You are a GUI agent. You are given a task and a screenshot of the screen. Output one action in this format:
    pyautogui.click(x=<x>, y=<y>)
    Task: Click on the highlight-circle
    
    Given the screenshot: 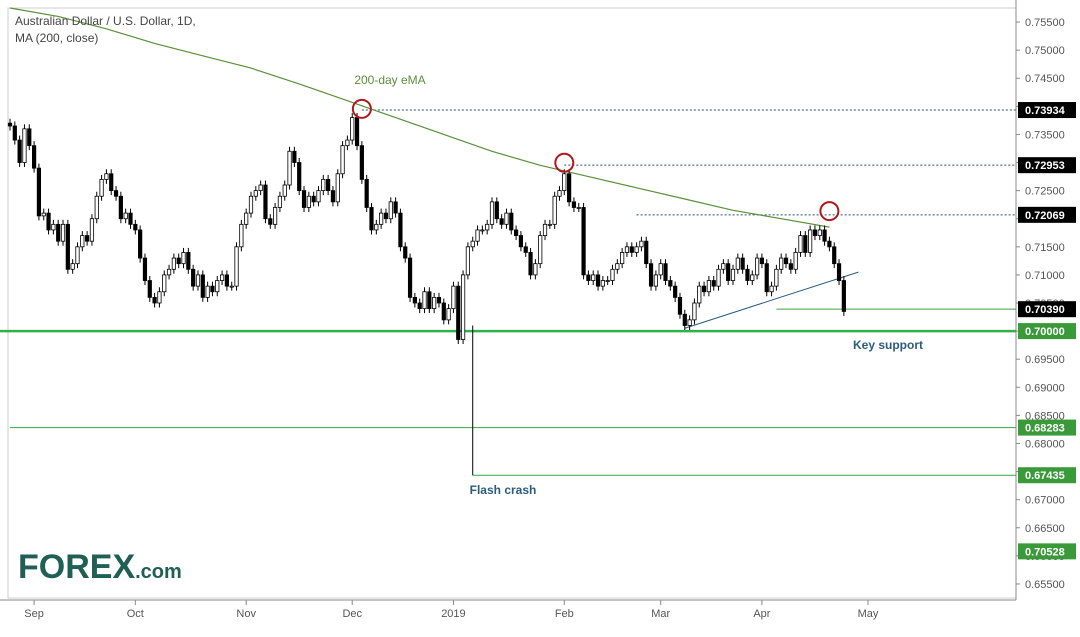 What is the action you would take?
    pyautogui.click(x=564, y=162)
    